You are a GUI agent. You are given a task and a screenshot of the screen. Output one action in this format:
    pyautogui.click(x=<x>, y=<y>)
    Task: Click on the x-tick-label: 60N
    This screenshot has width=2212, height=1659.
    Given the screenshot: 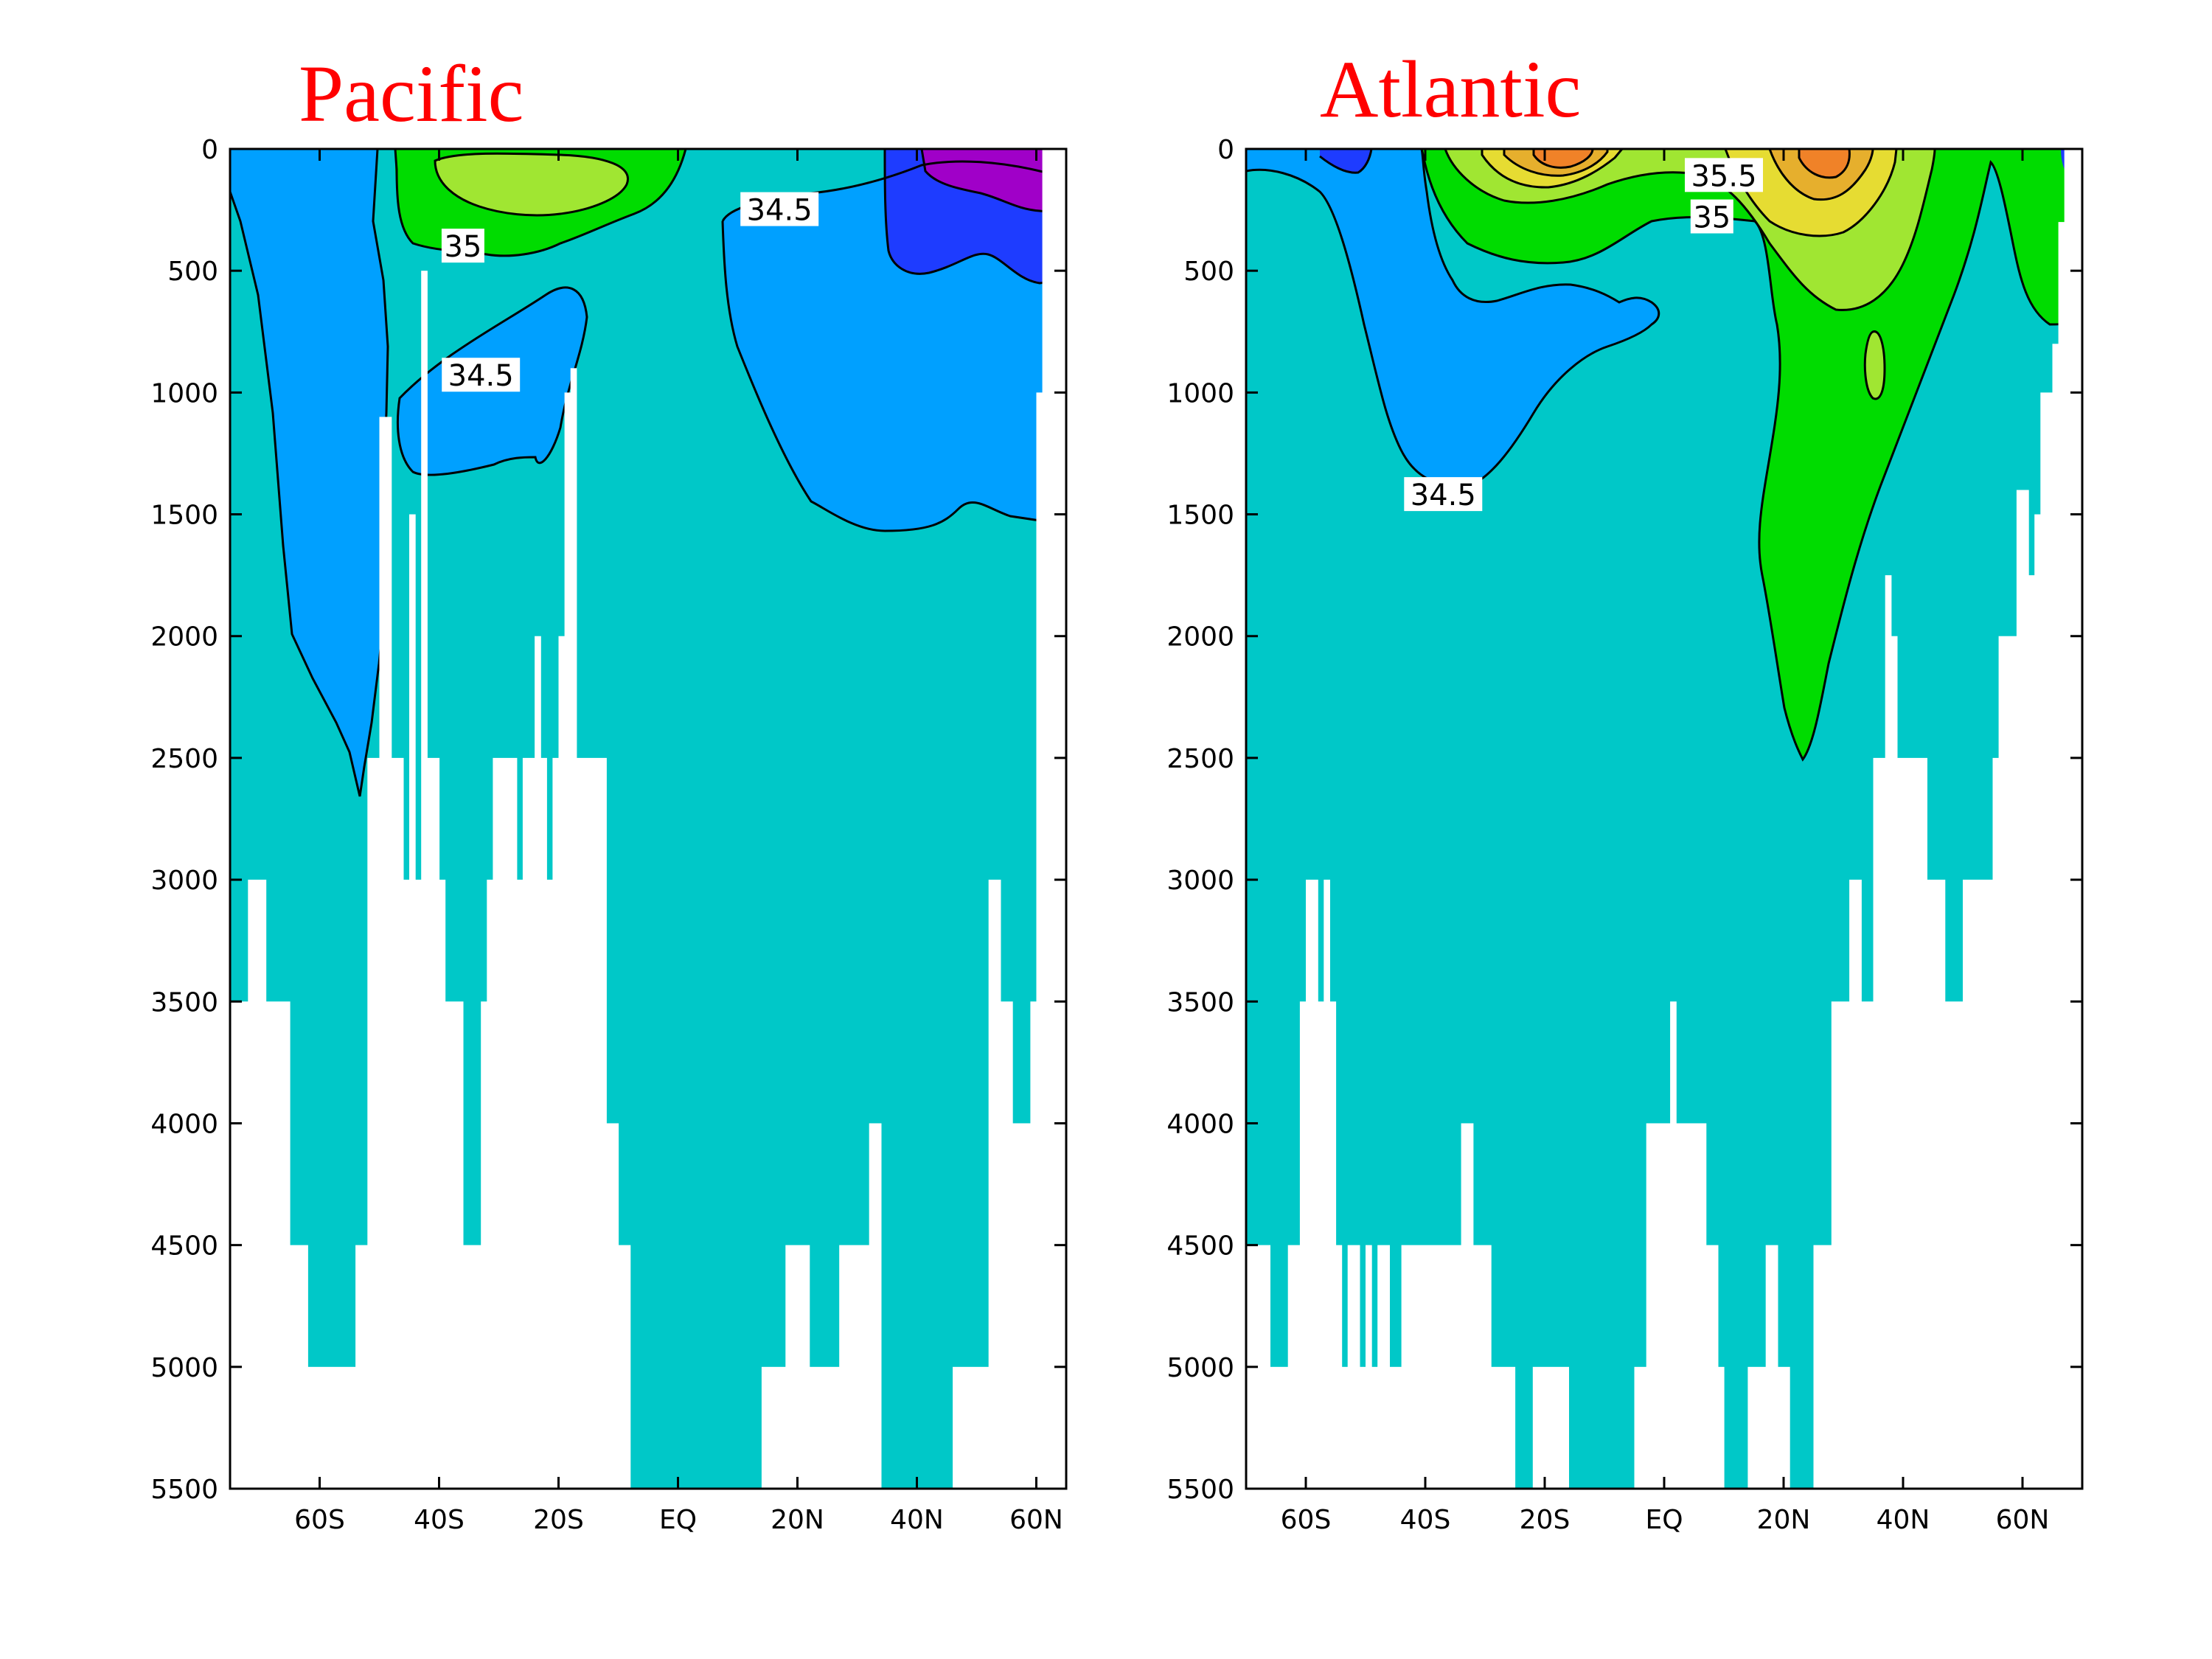 What is the action you would take?
    pyautogui.click(x=1036, y=1520)
    